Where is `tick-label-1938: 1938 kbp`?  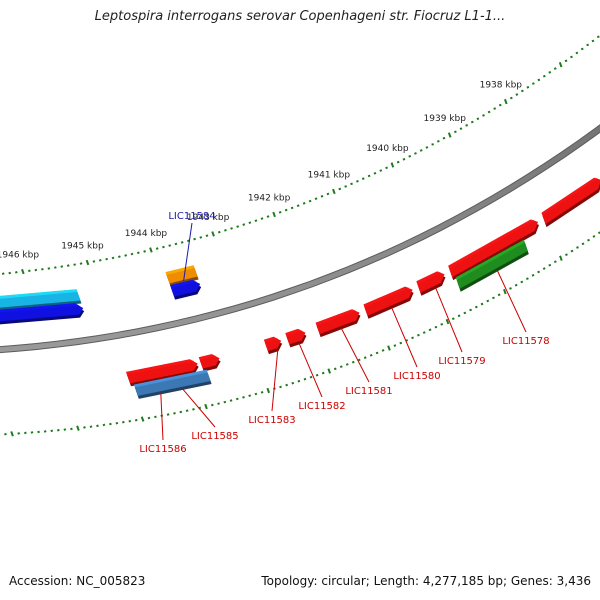 tick-label-1938: 1938 kbp is located at coordinates (501, 85).